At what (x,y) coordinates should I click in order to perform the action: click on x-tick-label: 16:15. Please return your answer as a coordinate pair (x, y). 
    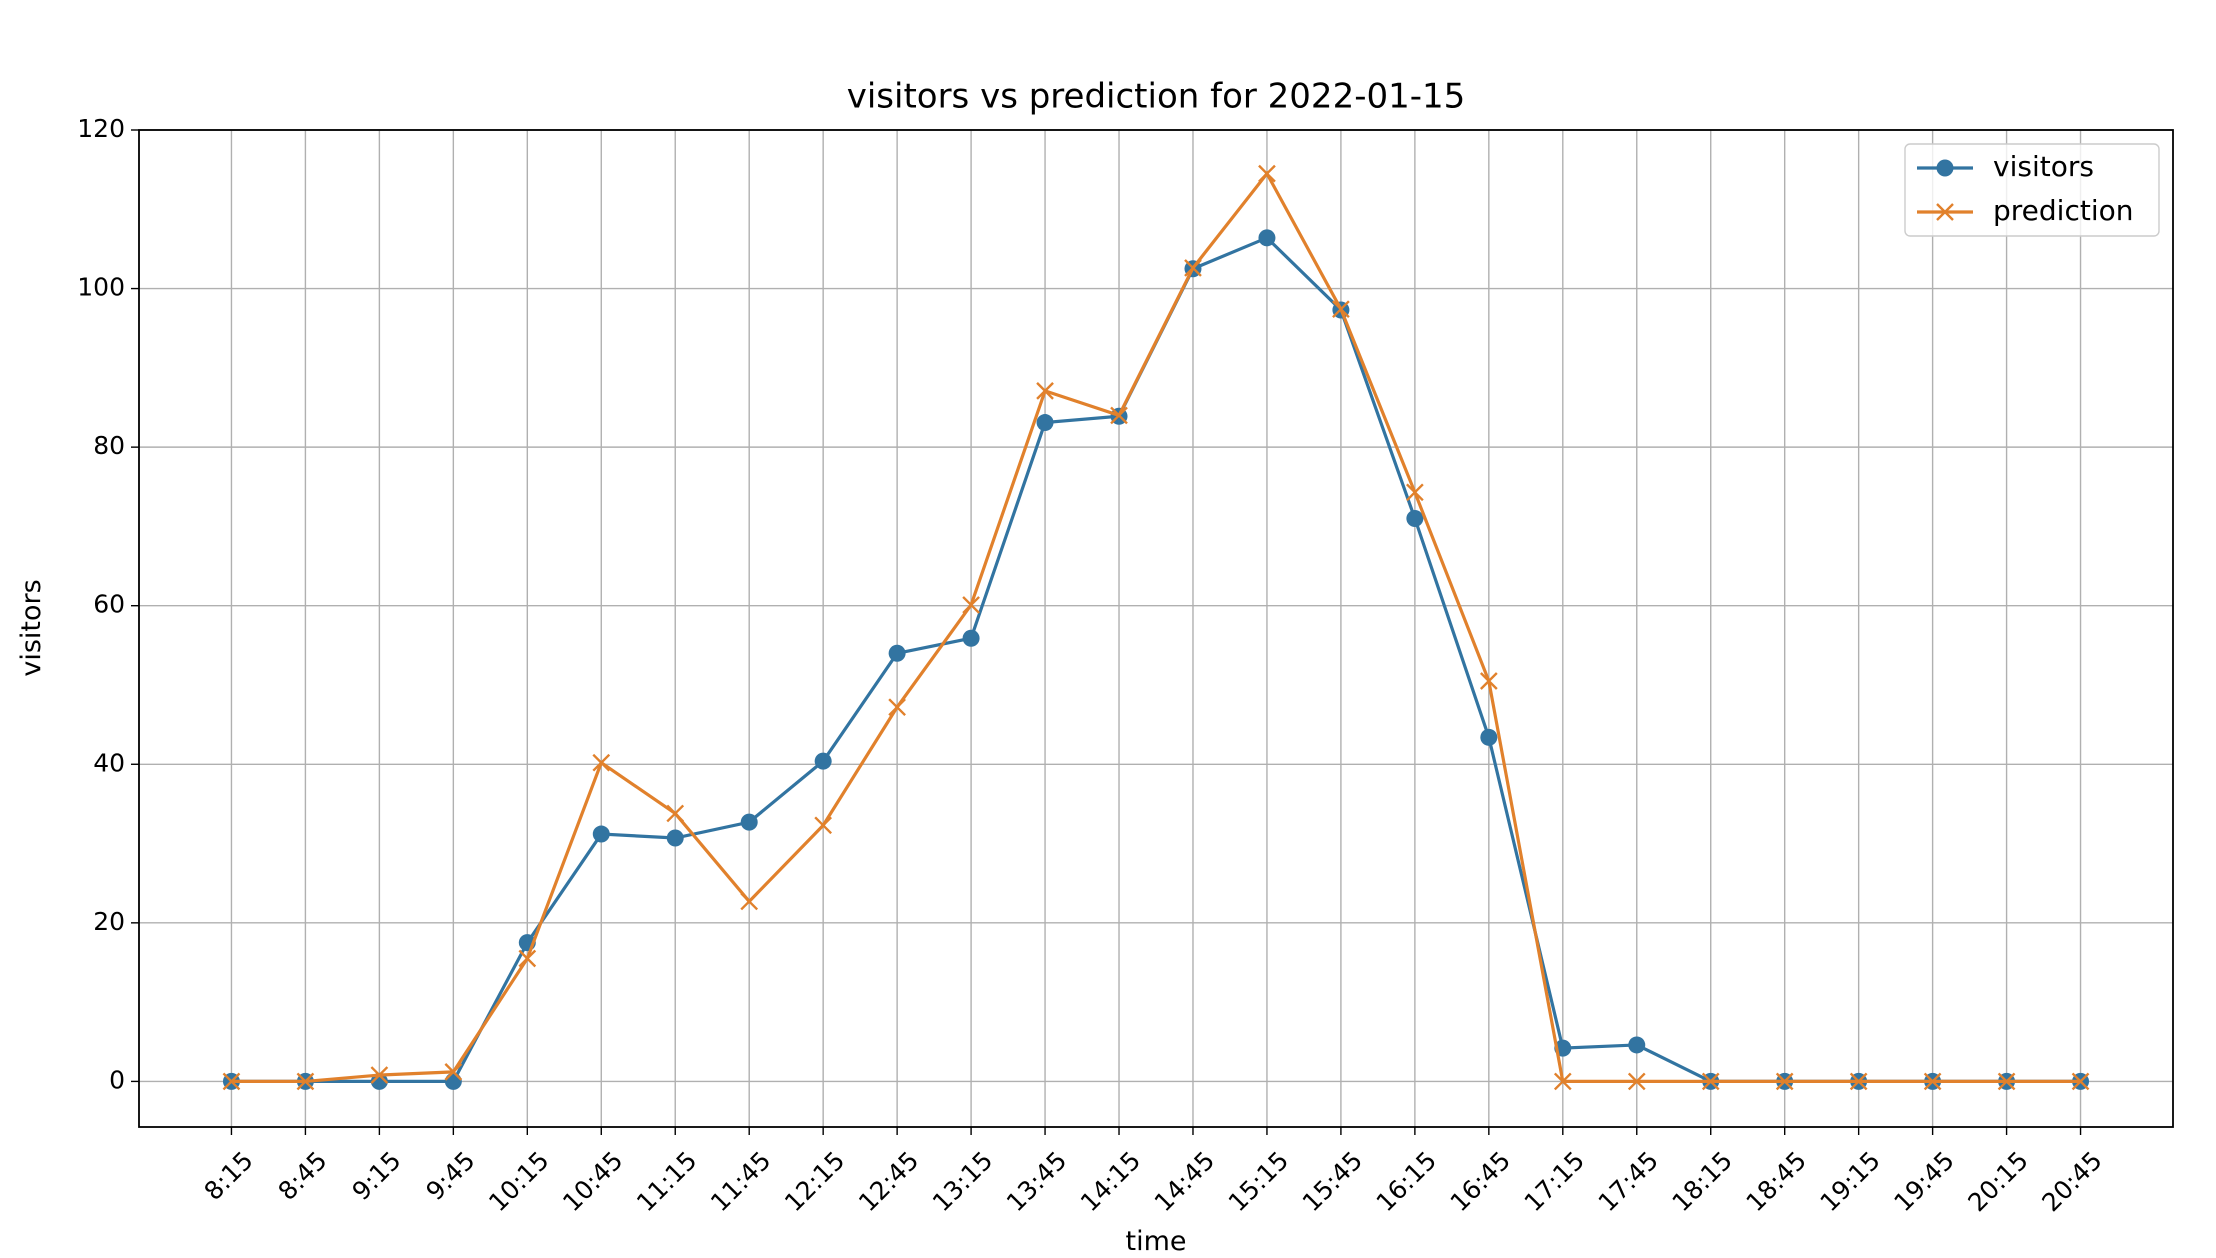
    Looking at the image, I should click on (1406, 1181).